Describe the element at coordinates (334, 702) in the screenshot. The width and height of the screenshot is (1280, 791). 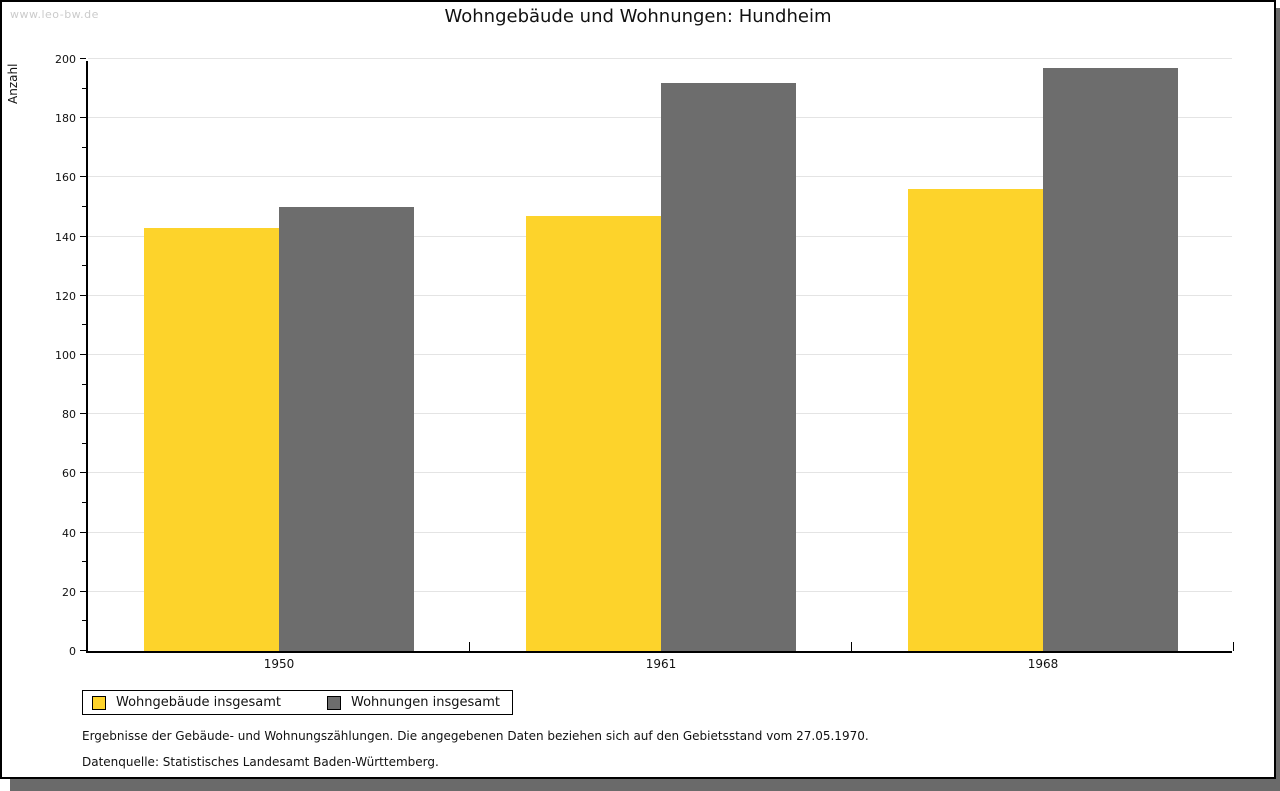
I see `legend-swatch-gray` at that location.